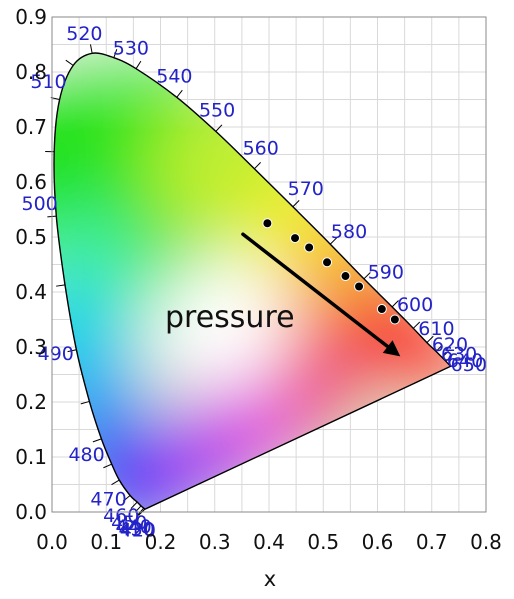 The height and width of the screenshot is (599, 514). I want to click on x-axis-title: x, so click(270, 579).